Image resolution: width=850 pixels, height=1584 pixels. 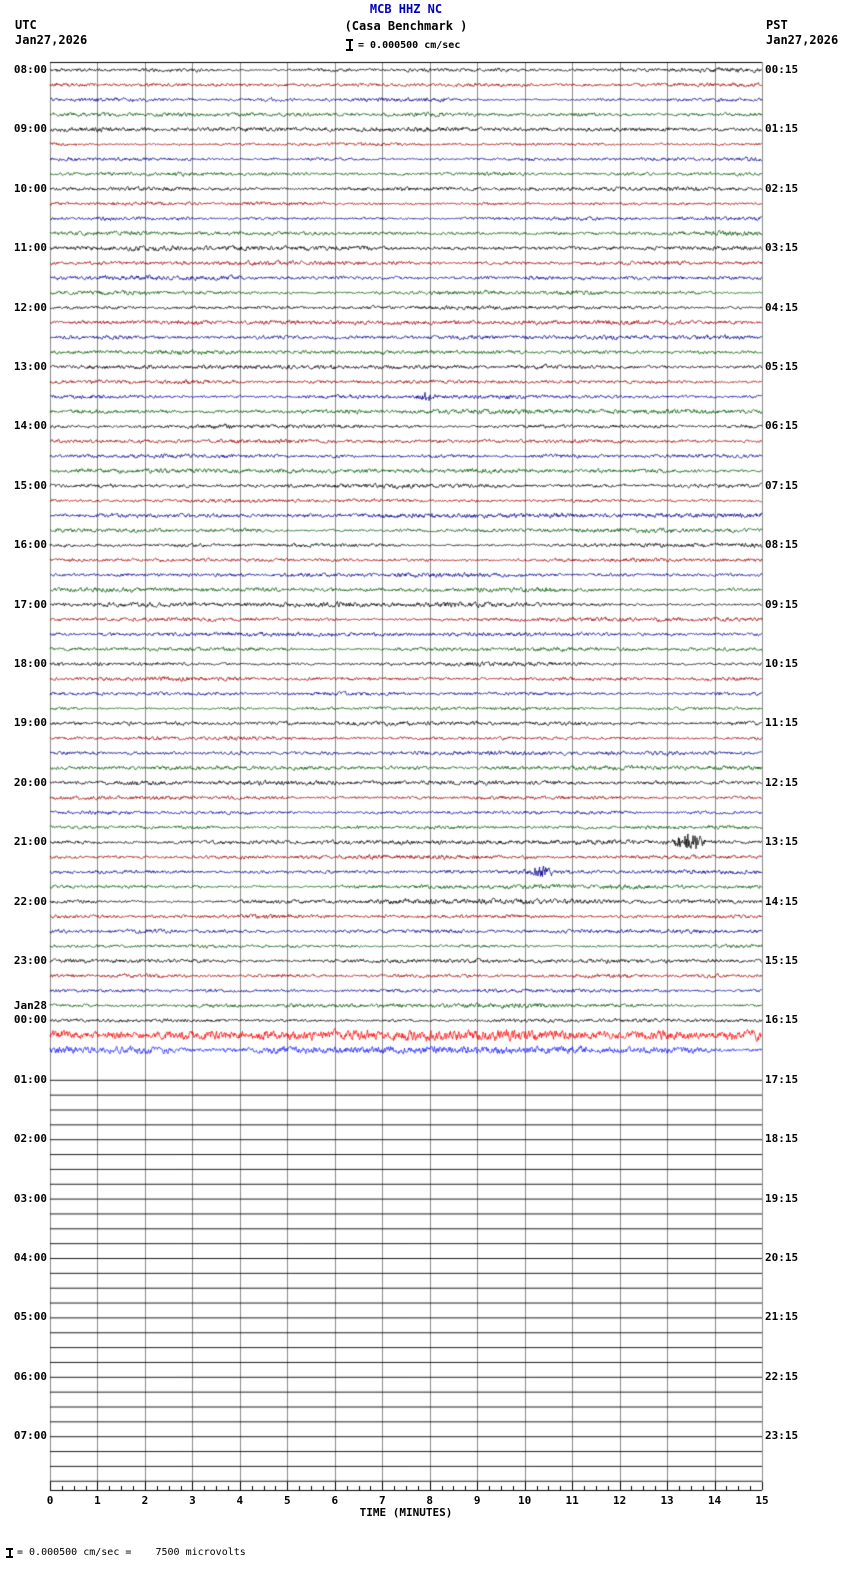 I want to click on scale-bar-icon, so click(x=9, y=1552).